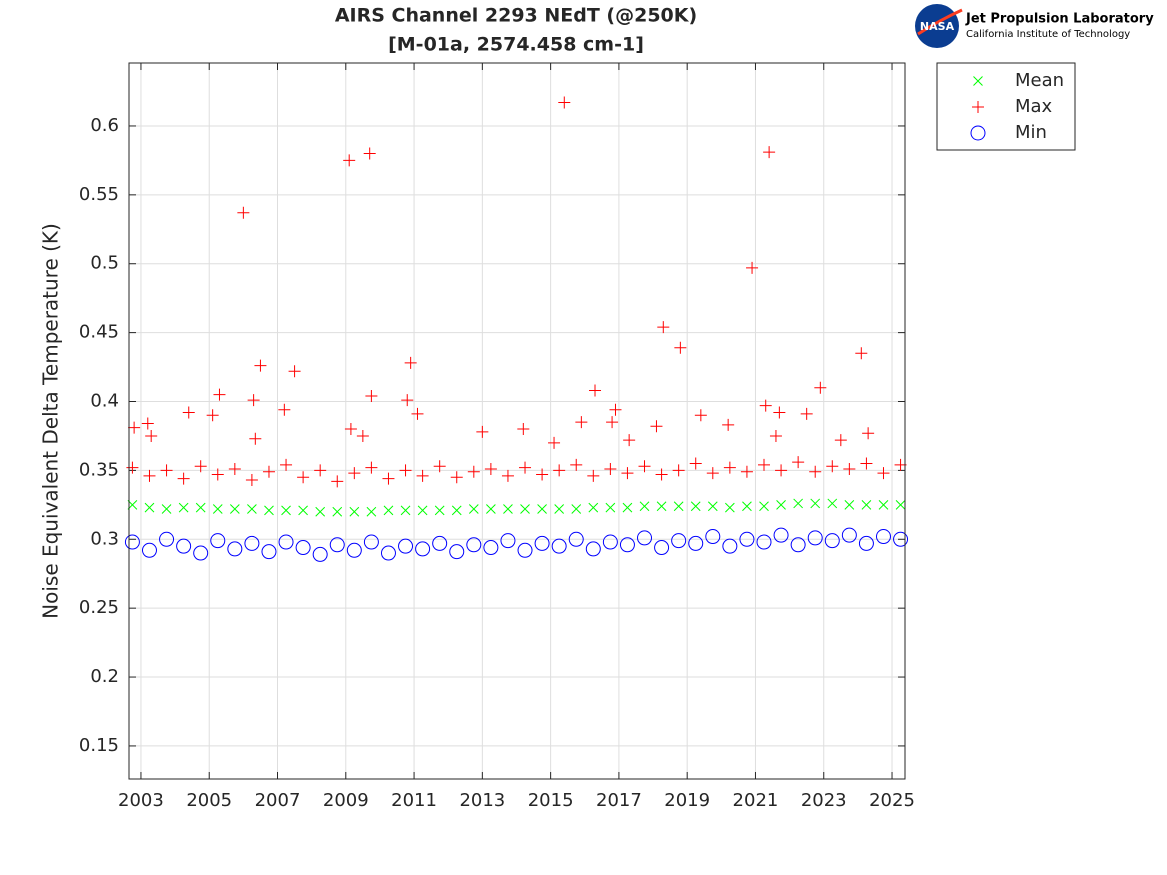 The image size is (1167, 875). Describe the element at coordinates (1006, 106) in the screenshot. I see `legend: Mean Max Min` at that location.